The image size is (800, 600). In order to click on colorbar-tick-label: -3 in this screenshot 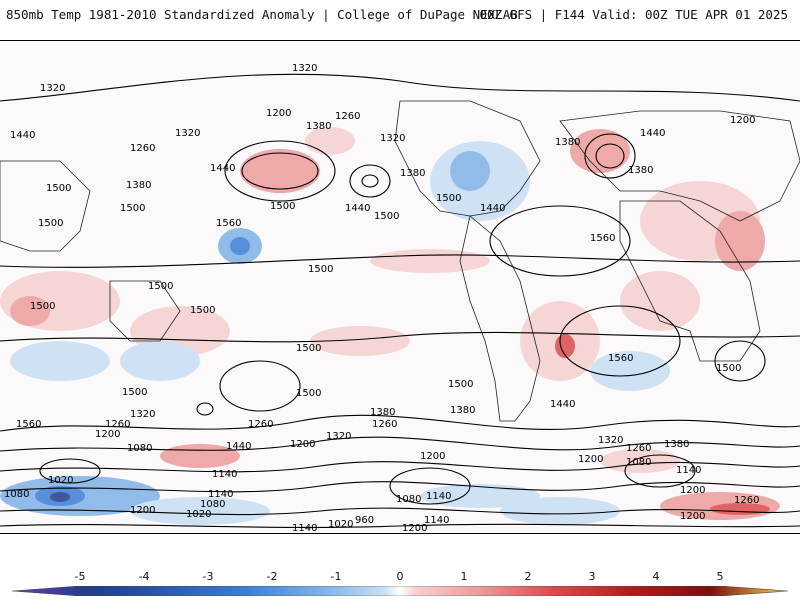, I will do `click(208, 576)`.